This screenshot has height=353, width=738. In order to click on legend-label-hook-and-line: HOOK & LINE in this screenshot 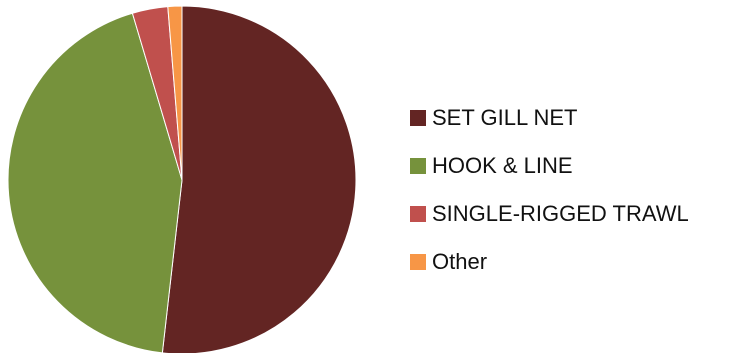, I will do `click(502, 165)`.